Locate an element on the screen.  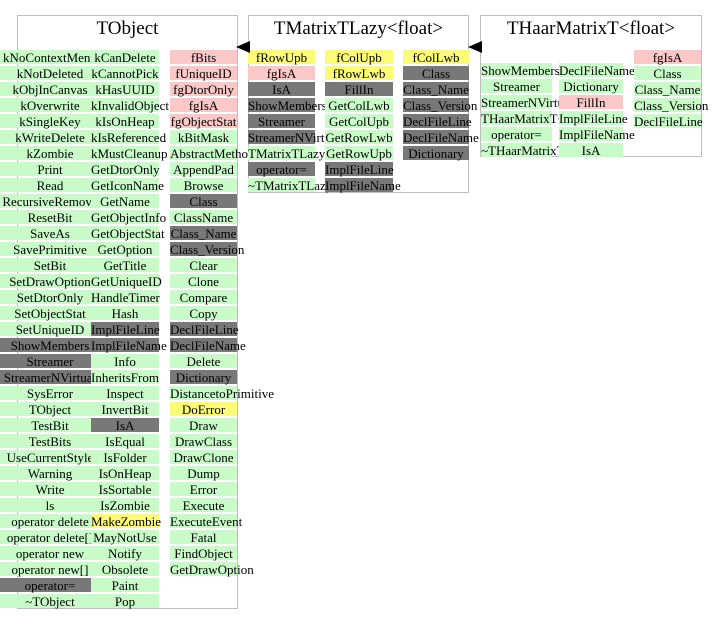
member-entry: kOverwrite is located at coordinates (50, 105).